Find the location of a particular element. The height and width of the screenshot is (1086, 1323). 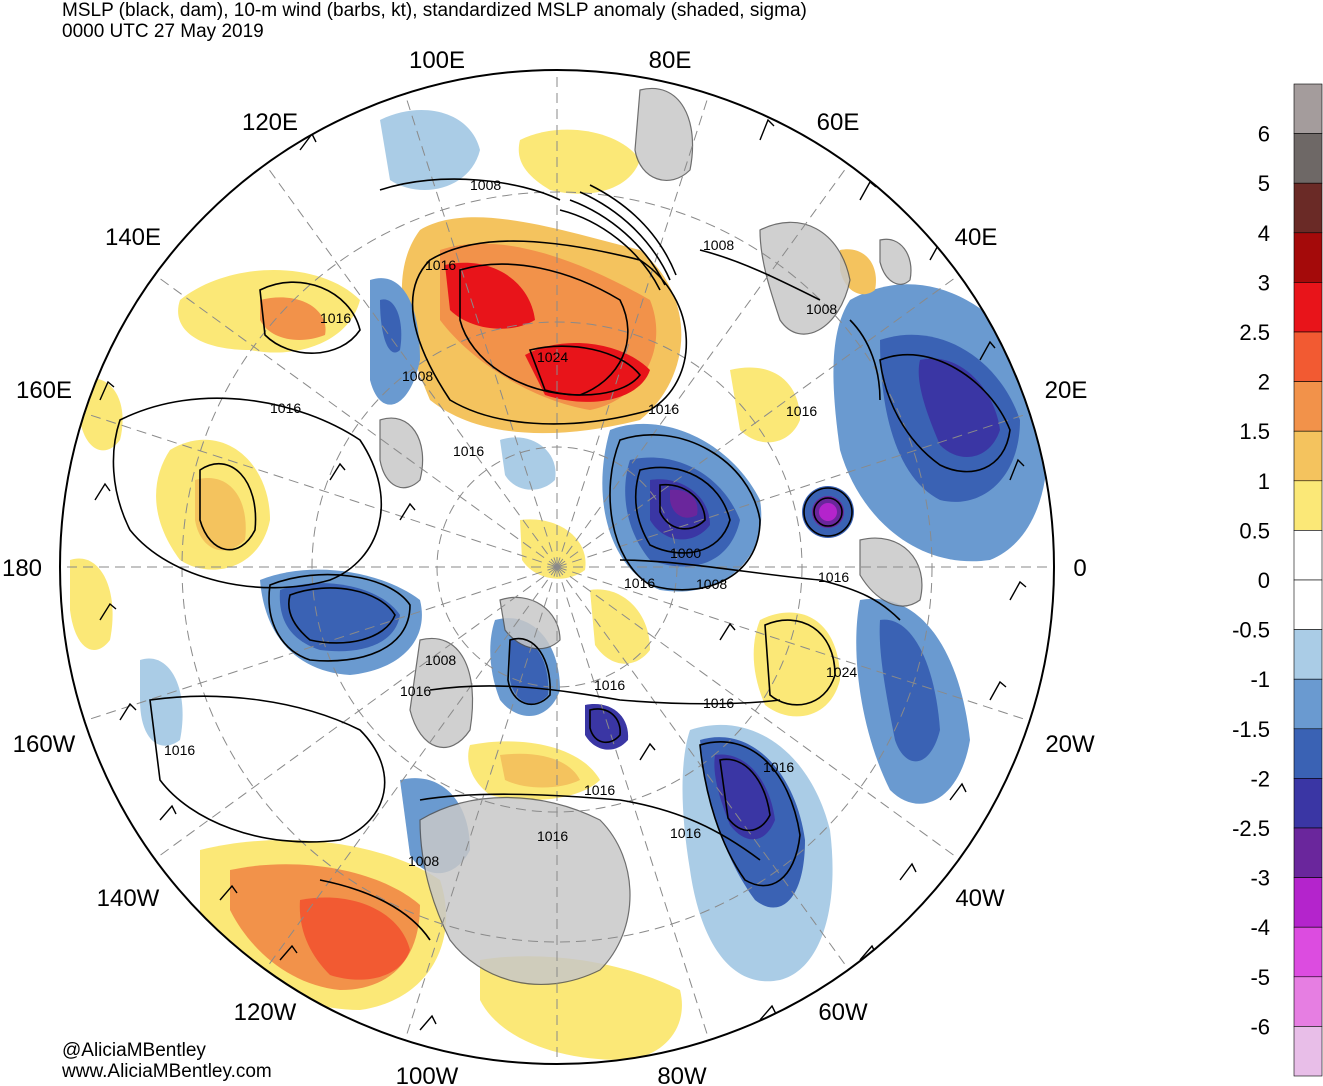

colorbar-tick-label: 1 is located at coordinates (1264, 481).